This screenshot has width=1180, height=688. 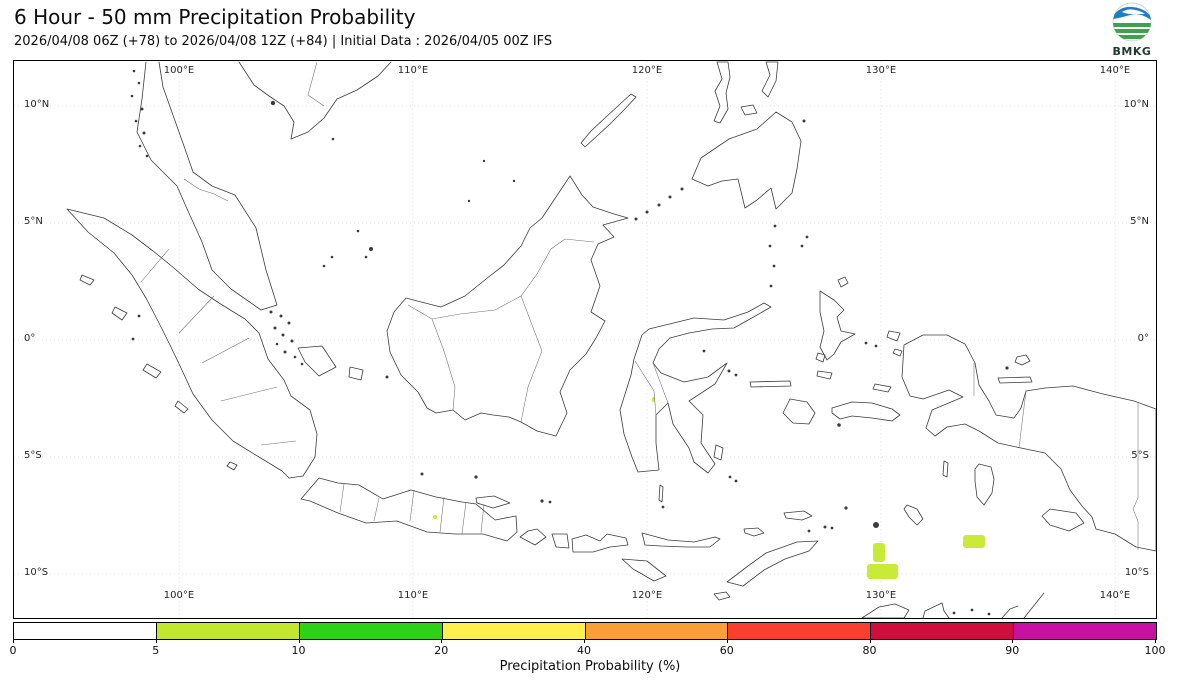 I want to click on coast-maluku-small, so click(x=791, y=370).